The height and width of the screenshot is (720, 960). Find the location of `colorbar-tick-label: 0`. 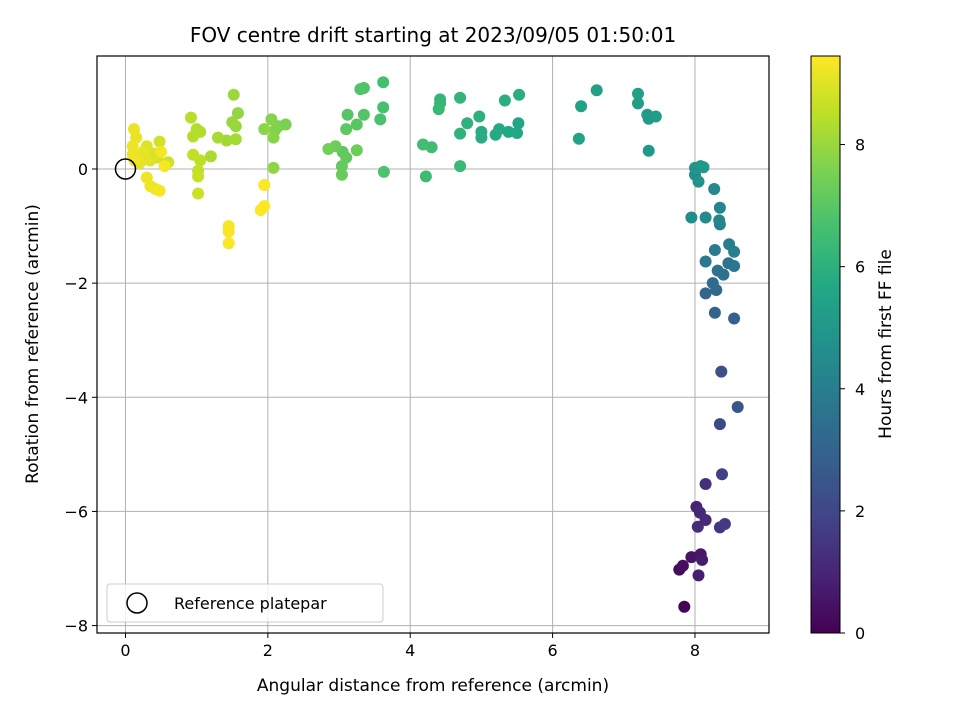

colorbar-tick-label: 0 is located at coordinates (860, 633).